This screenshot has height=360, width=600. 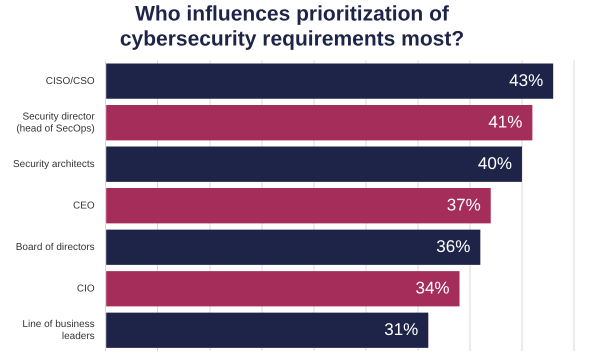 What do you see at coordinates (463, 204) in the screenshot?
I see `data-label: 37%` at bounding box center [463, 204].